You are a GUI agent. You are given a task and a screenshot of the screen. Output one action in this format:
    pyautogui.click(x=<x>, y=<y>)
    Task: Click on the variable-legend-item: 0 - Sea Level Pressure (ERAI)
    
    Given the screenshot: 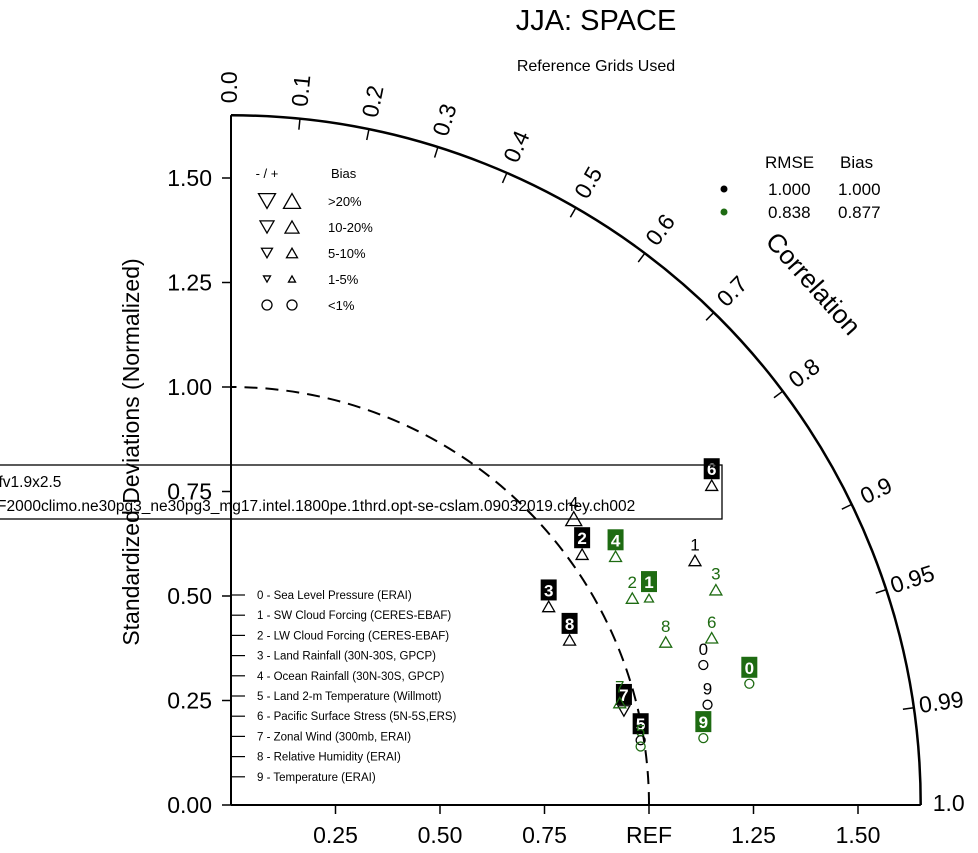 What is the action you would take?
    pyautogui.click(x=334, y=596)
    